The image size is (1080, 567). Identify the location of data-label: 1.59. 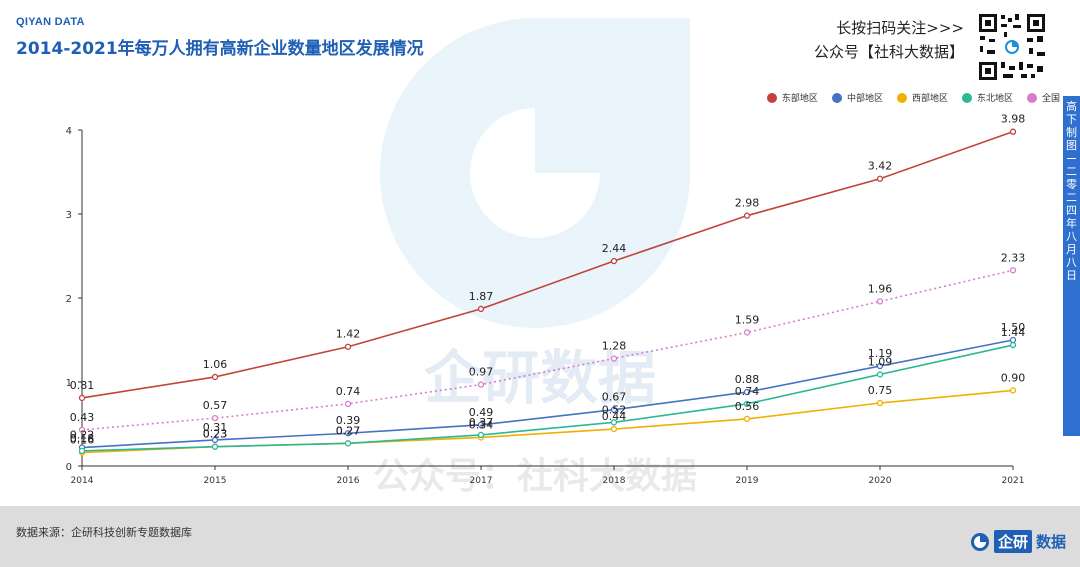
(747, 319).